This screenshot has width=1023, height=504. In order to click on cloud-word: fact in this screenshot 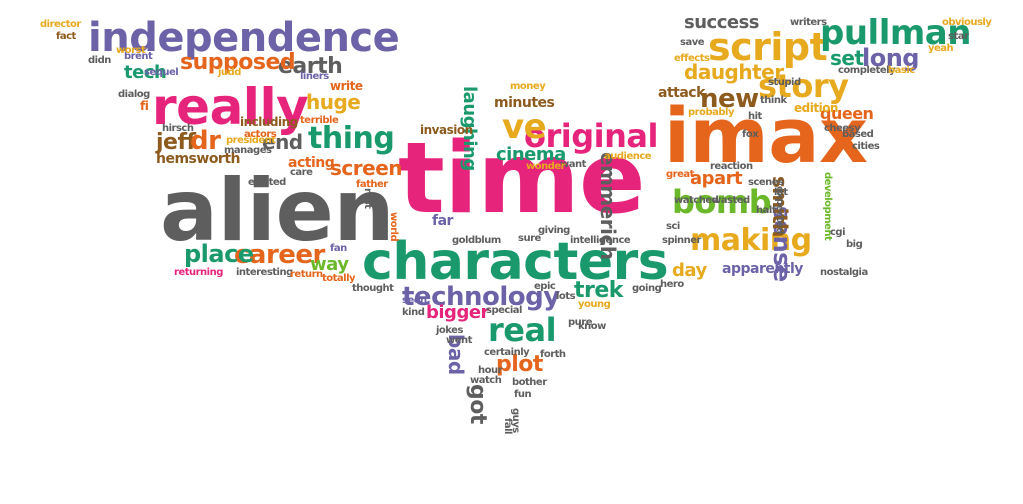, I will do `click(66, 36)`.